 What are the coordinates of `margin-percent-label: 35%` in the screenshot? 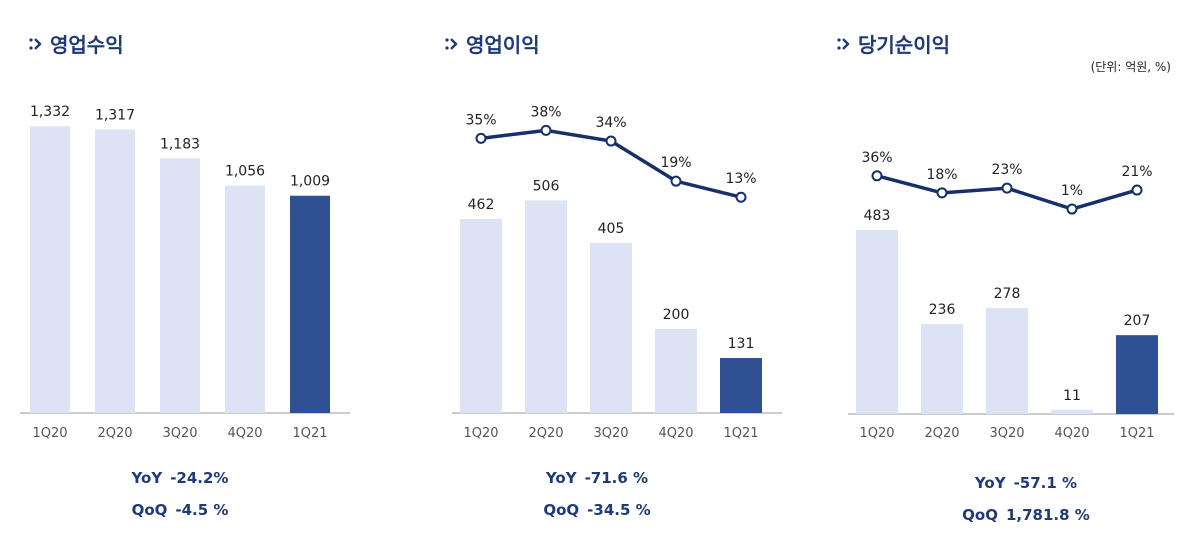 It's located at (480, 120).